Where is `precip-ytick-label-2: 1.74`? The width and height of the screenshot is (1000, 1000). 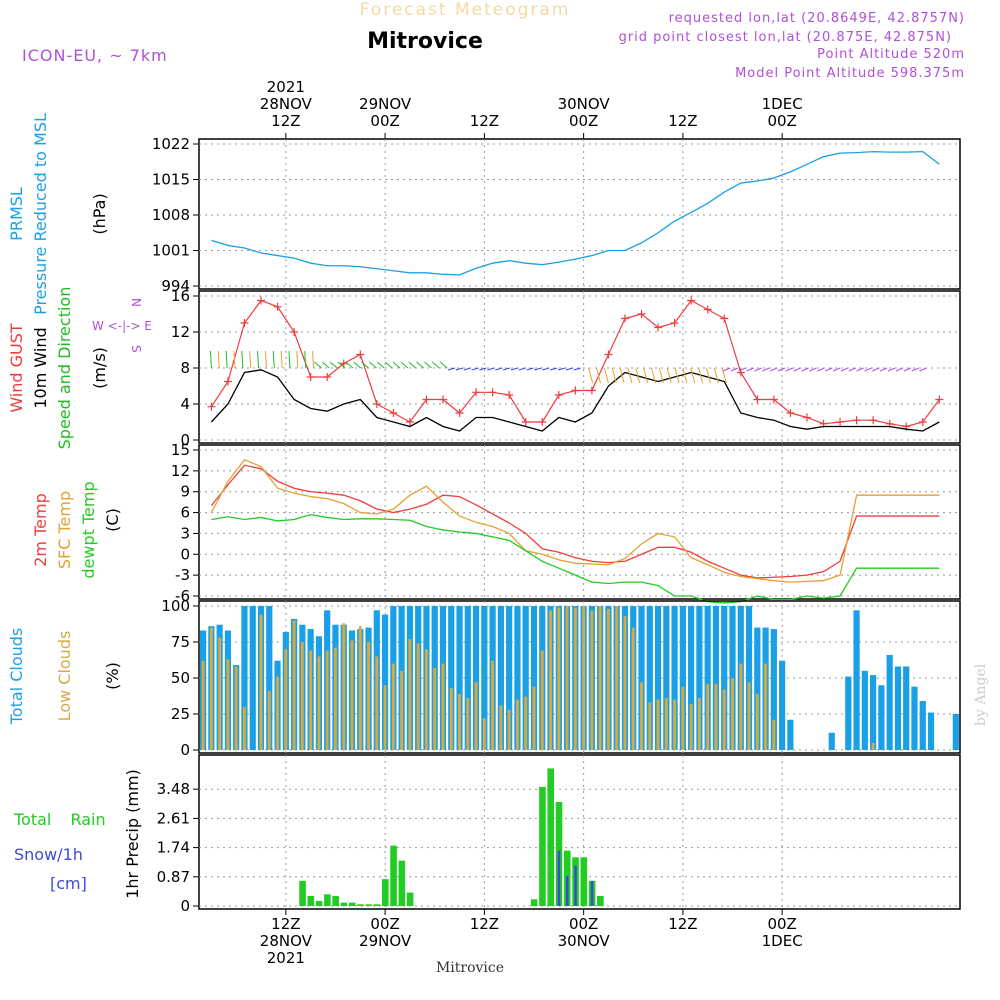
precip-ytick-label-2: 1.74 is located at coordinates (173, 848).